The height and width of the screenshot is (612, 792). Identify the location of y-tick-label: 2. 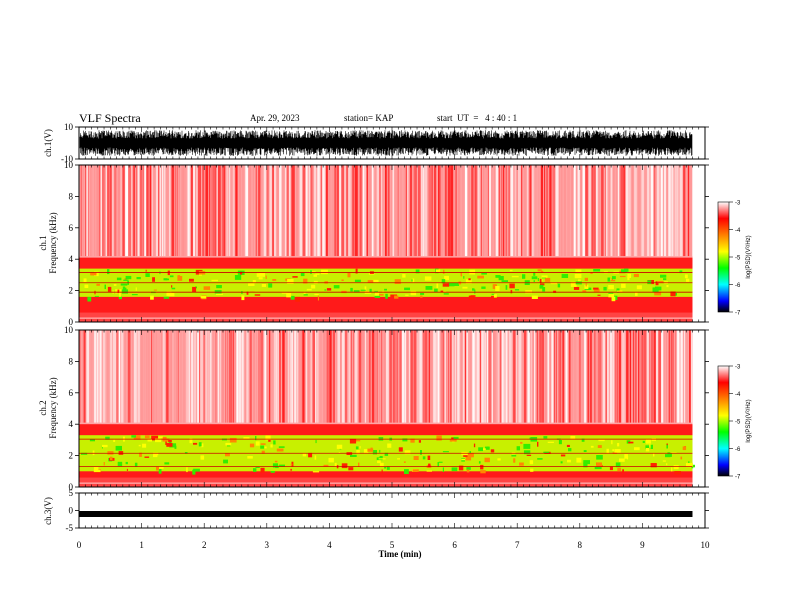
(71, 456).